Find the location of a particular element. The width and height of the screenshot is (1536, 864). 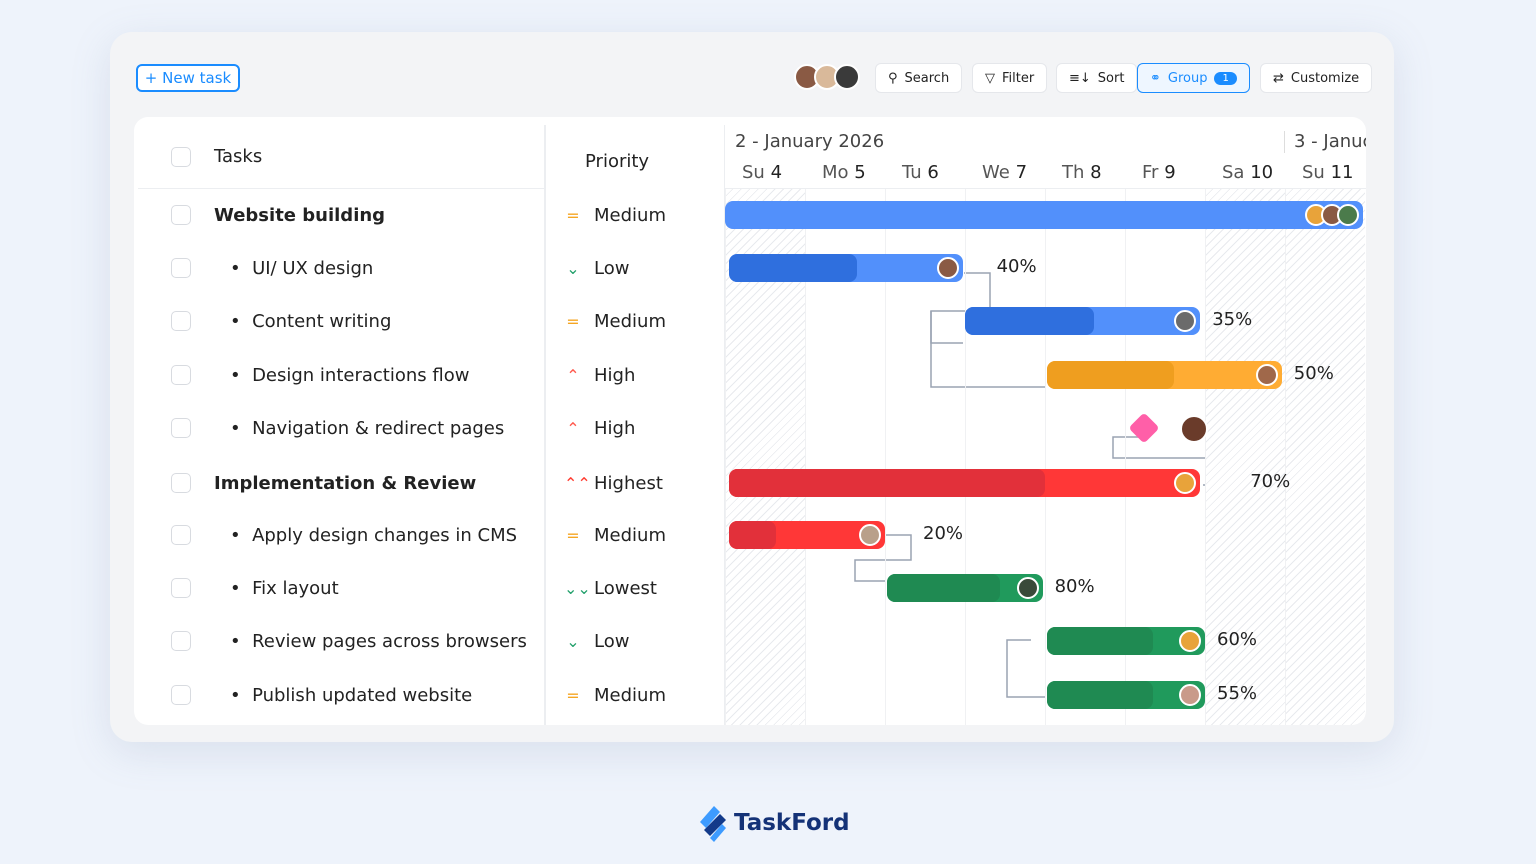

task-row: • Navigation & redirect pages ⌃ High is located at coordinates (384, 428).